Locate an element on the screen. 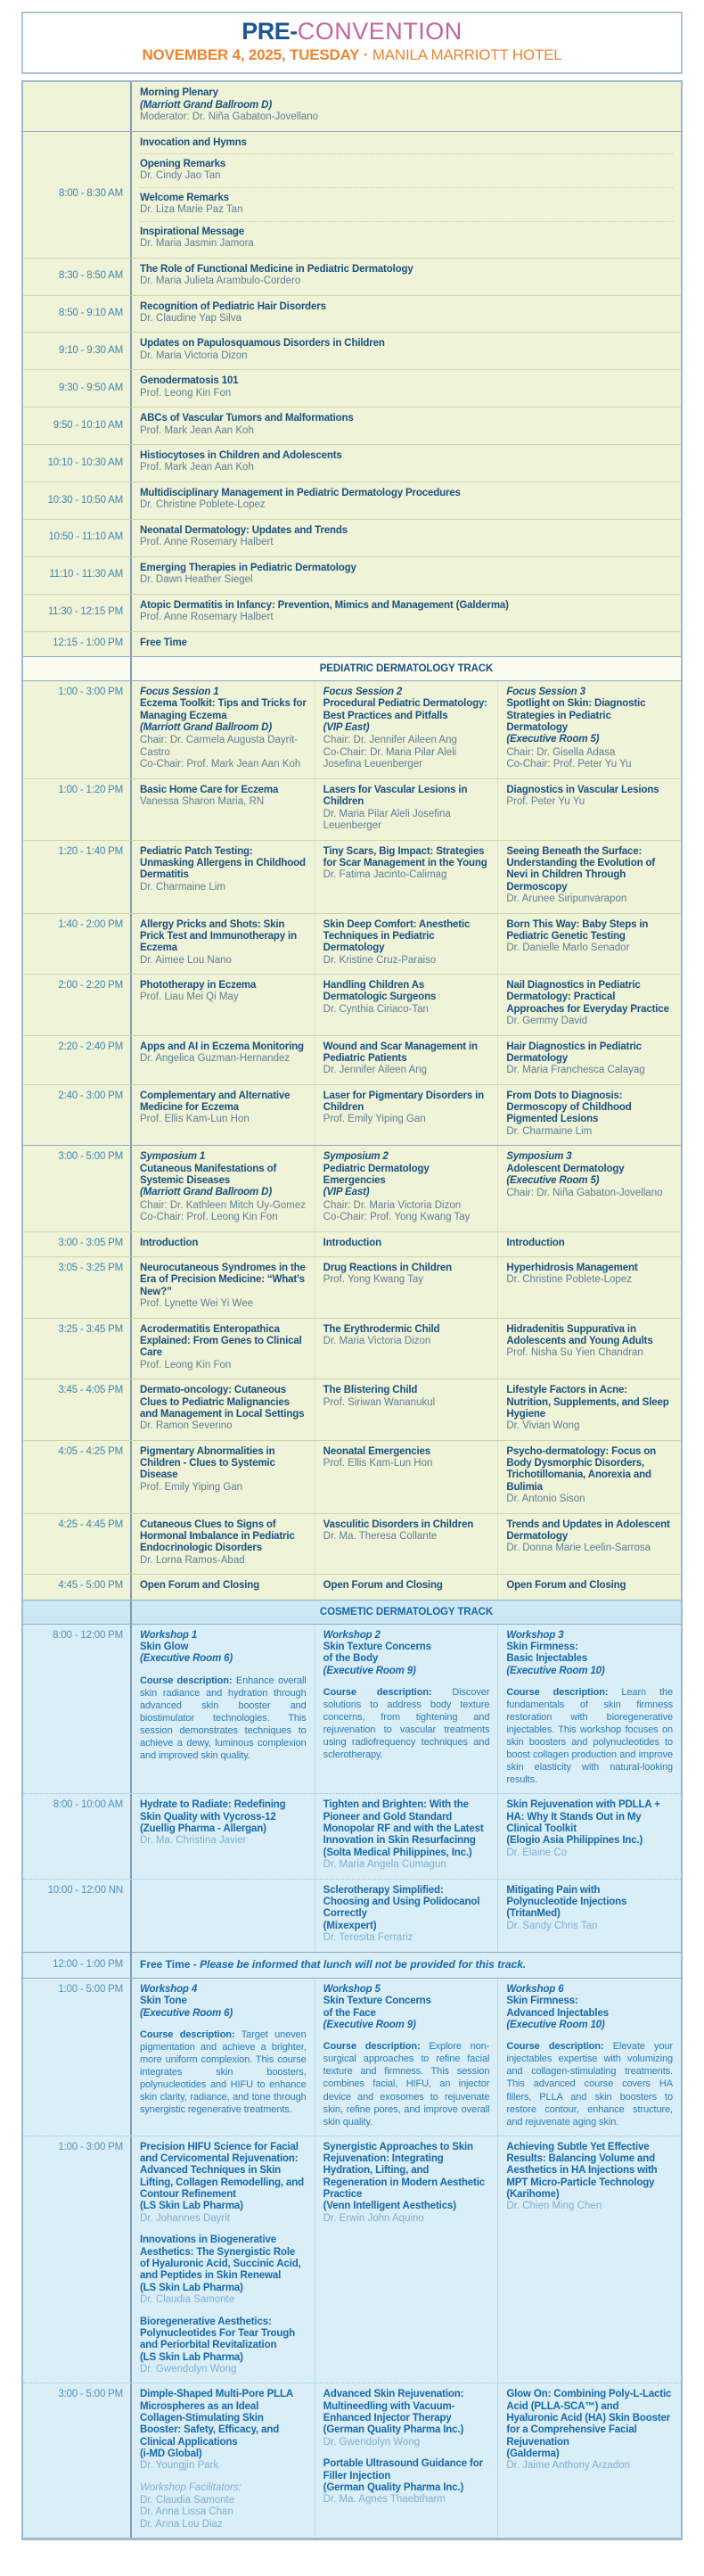 The image size is (704, 2576). speaker-name: Dr. Danielle Marlo Senador is located at coordinates (568, 948).